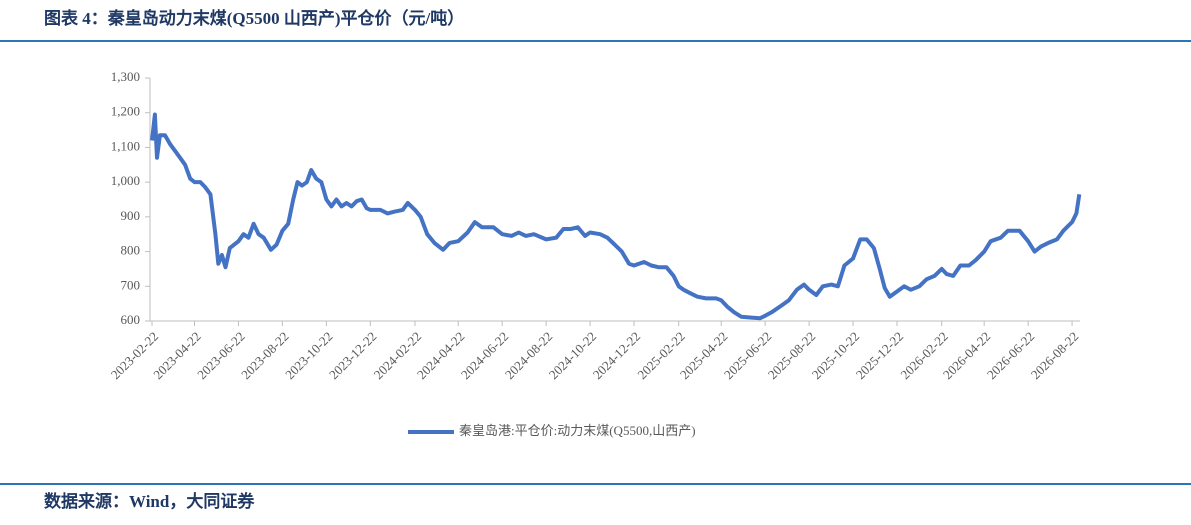 The width and height of the screenshot is (1191, 525). Describe the element at coordinates (131, 284) in the screenshot. I see `y-tick-label: 700` at that location.